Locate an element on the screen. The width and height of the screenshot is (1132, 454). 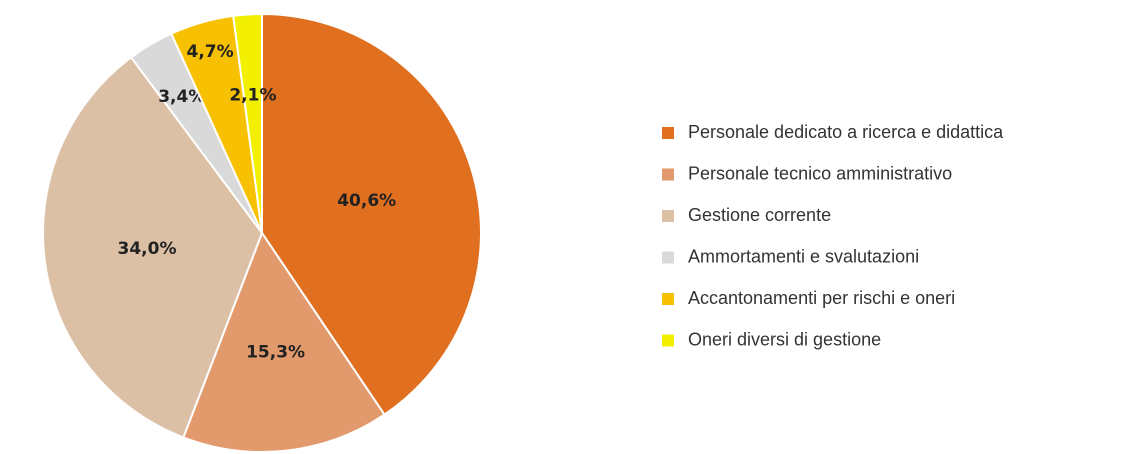
legend-label: Gestione corrente is located at coordinates (759, 215).